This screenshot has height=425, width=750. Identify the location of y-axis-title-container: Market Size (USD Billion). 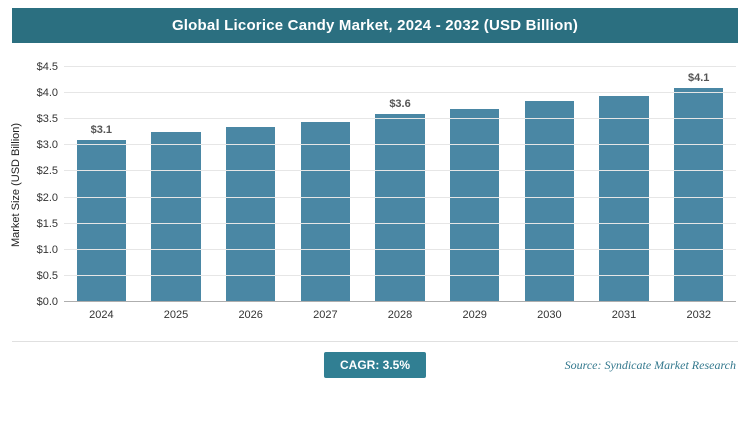
(16, 184).